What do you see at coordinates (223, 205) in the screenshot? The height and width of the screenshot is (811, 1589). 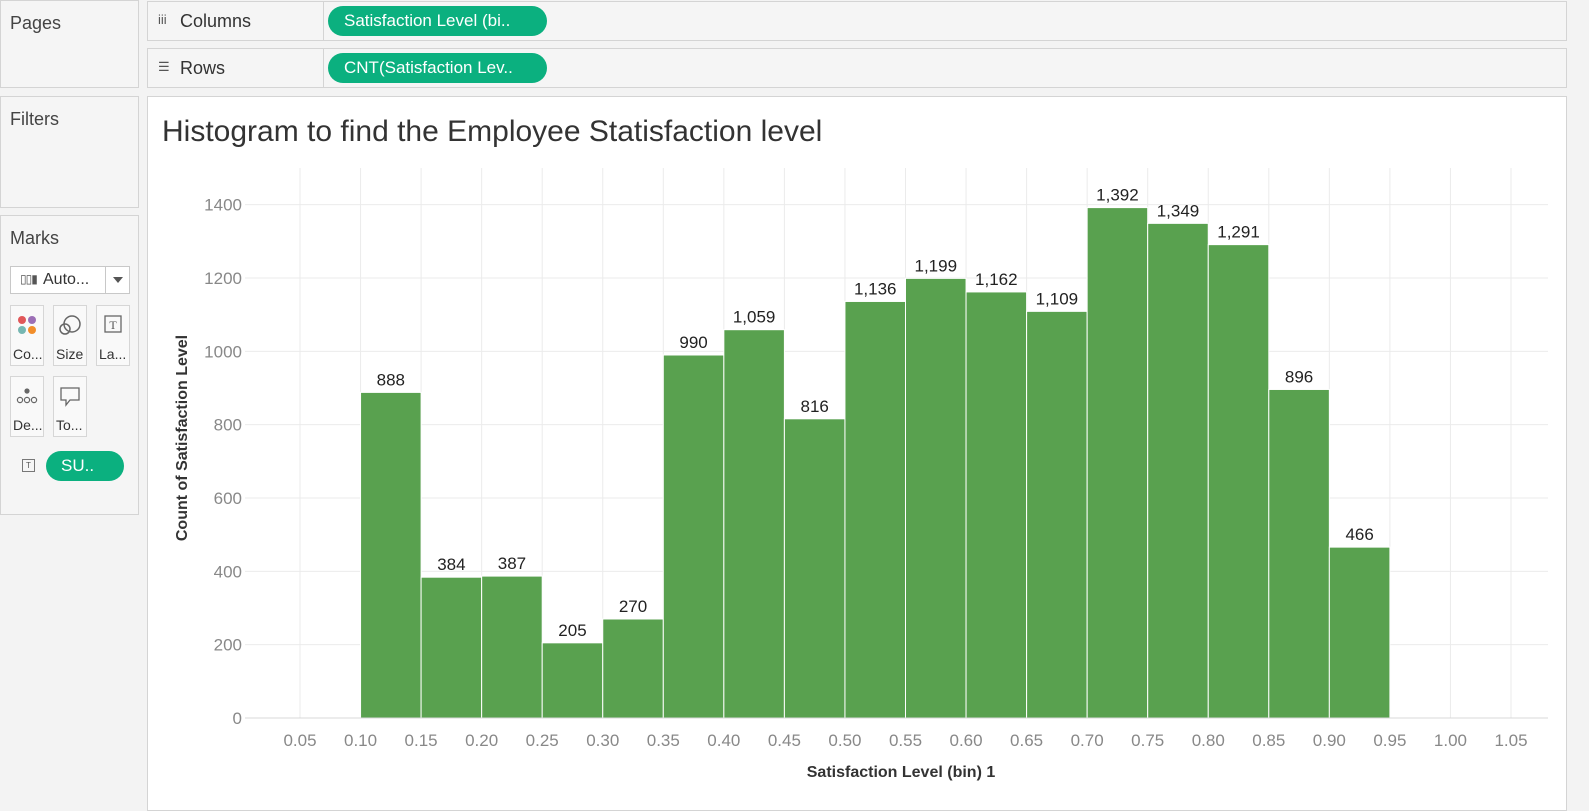 I see `y-tick-label: 1400` at bounding box center [223, 205].